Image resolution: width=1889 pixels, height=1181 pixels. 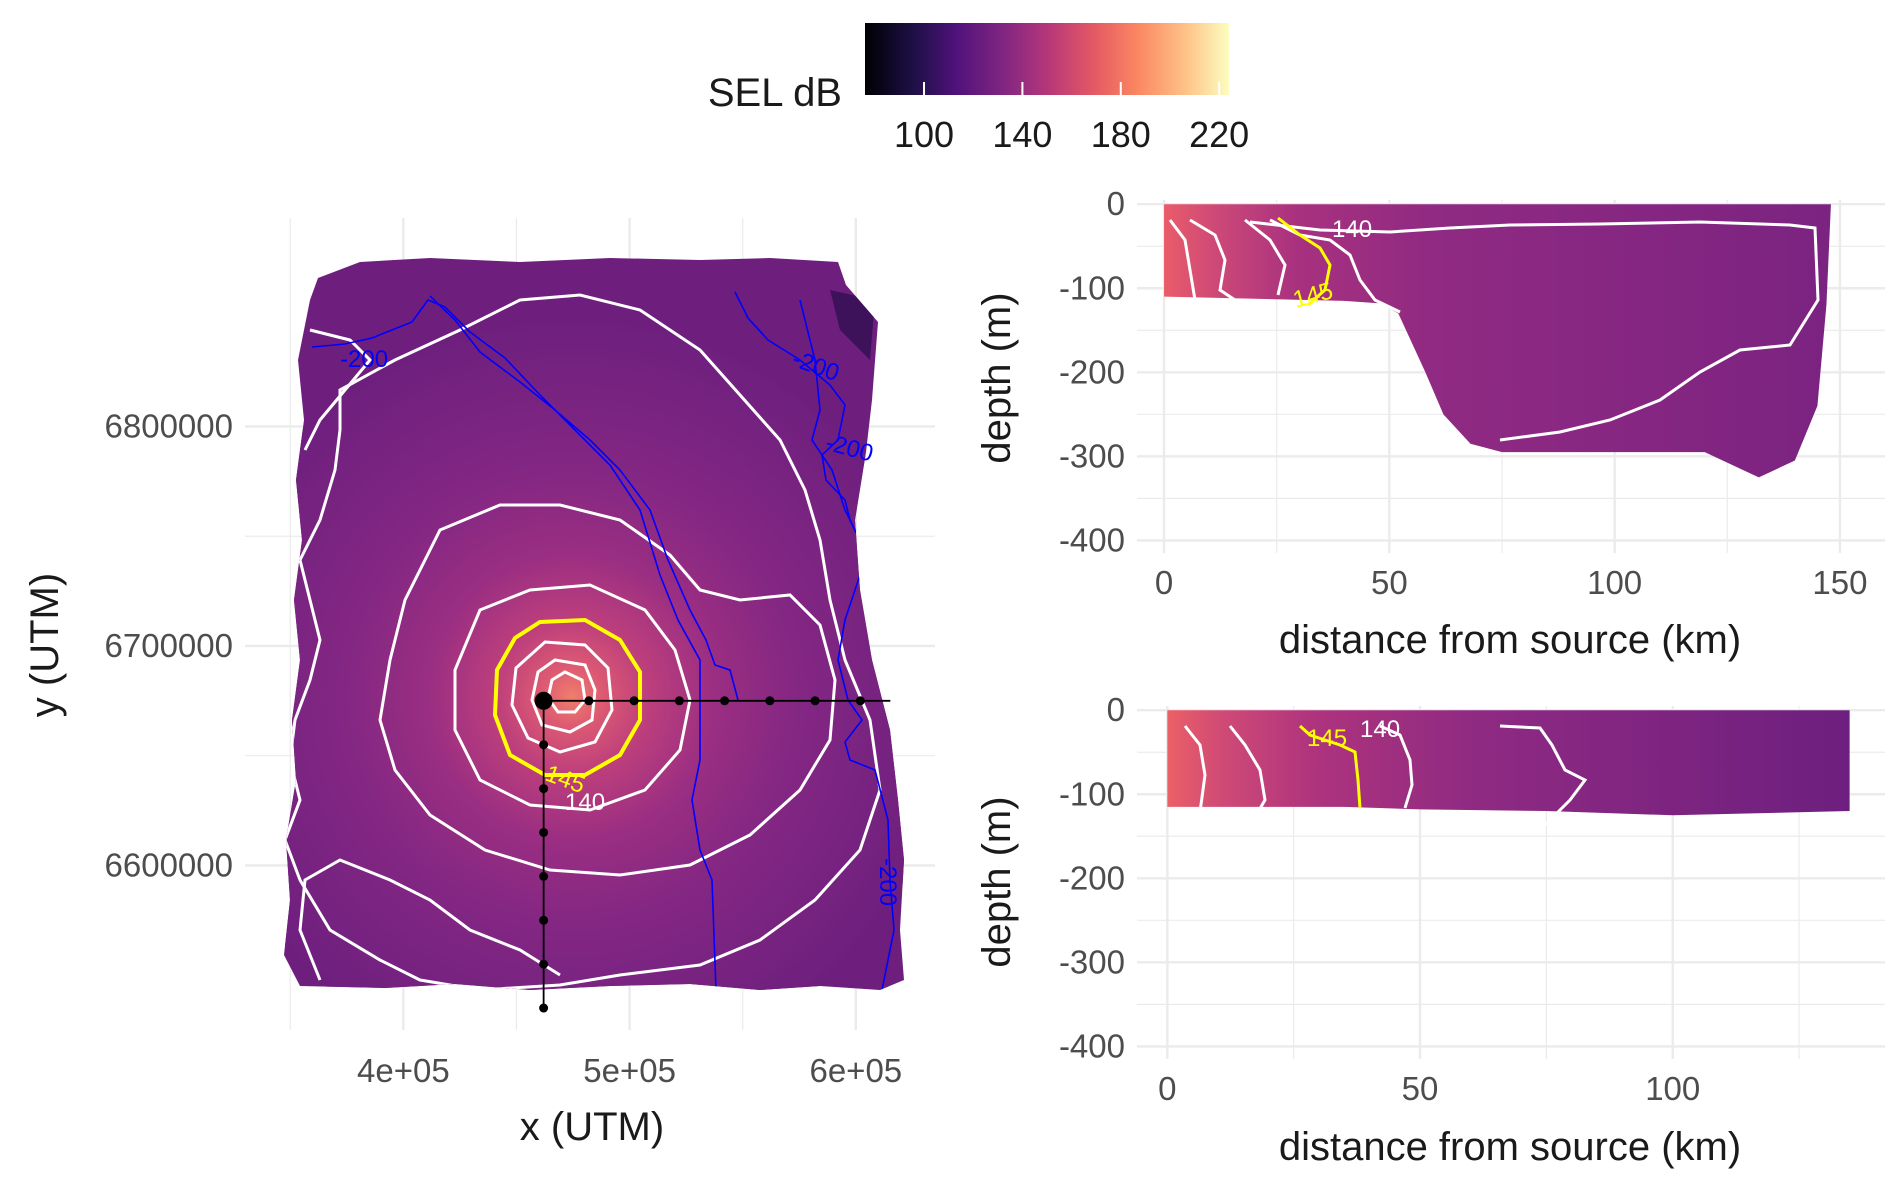 What do you see at coordinates (403, 1070) in the screenshot?
I see `map-x-tick-label: 4e+05` at bounding box center [403, 1070].